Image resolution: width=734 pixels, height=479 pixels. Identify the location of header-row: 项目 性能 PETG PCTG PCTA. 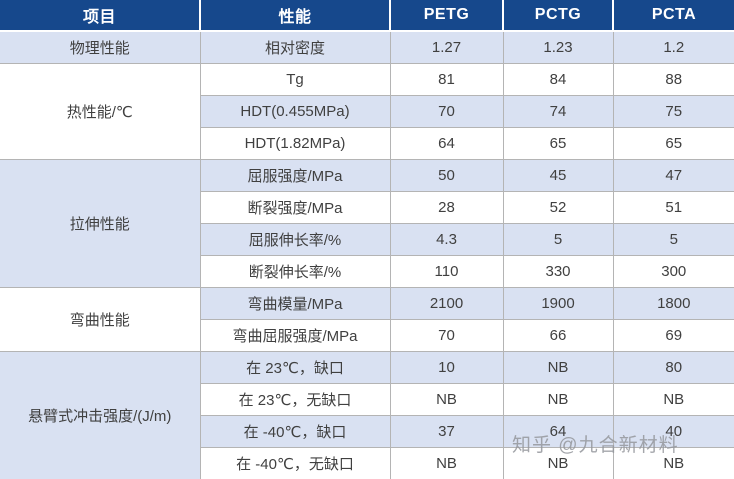
(367, 16).